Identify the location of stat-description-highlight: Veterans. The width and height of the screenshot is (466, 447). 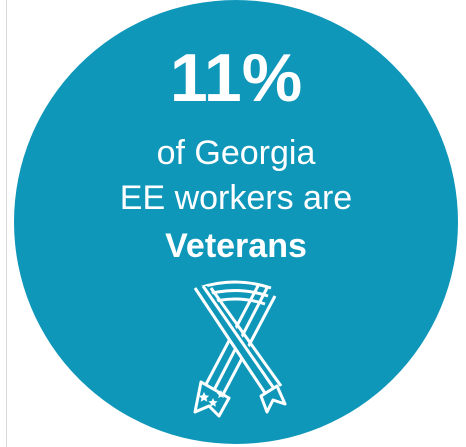
(236, 246).